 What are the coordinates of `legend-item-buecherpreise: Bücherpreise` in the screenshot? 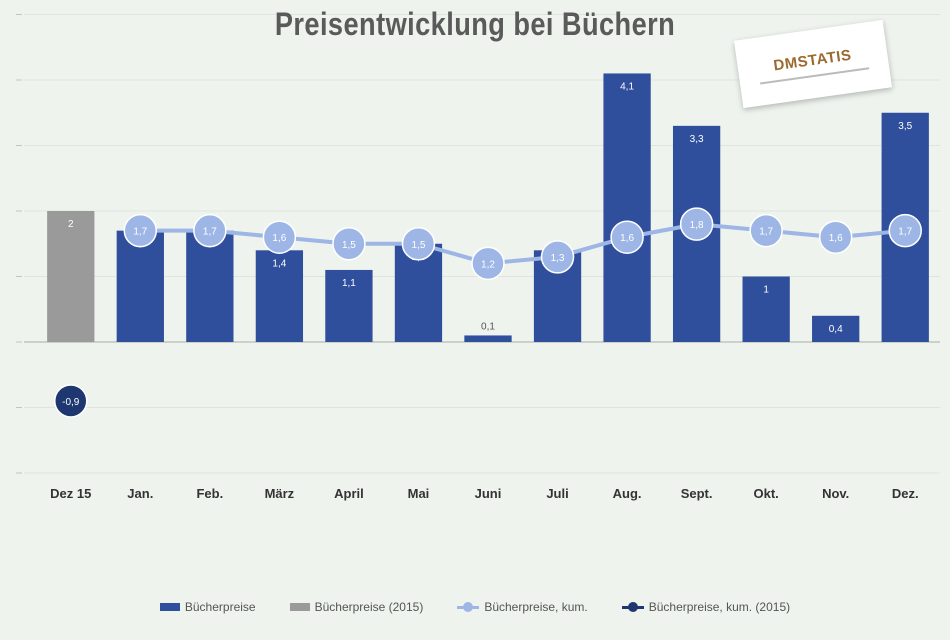 It's located at (207, 607).